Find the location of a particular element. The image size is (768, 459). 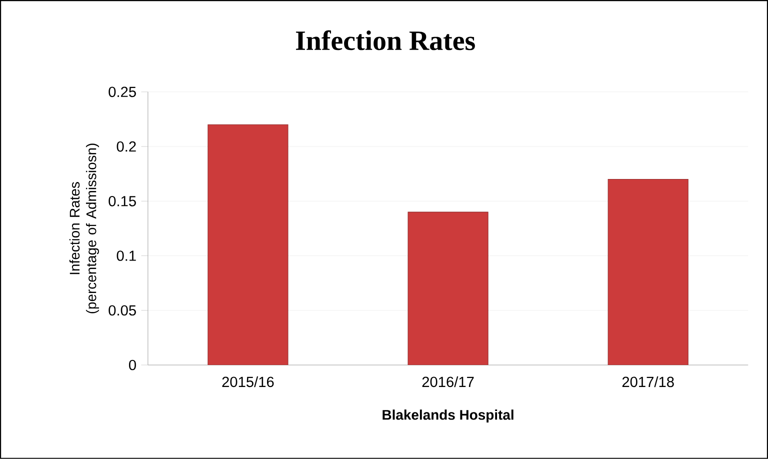

x-tick-label: 2016/17 is located at coordinates (448, 382).